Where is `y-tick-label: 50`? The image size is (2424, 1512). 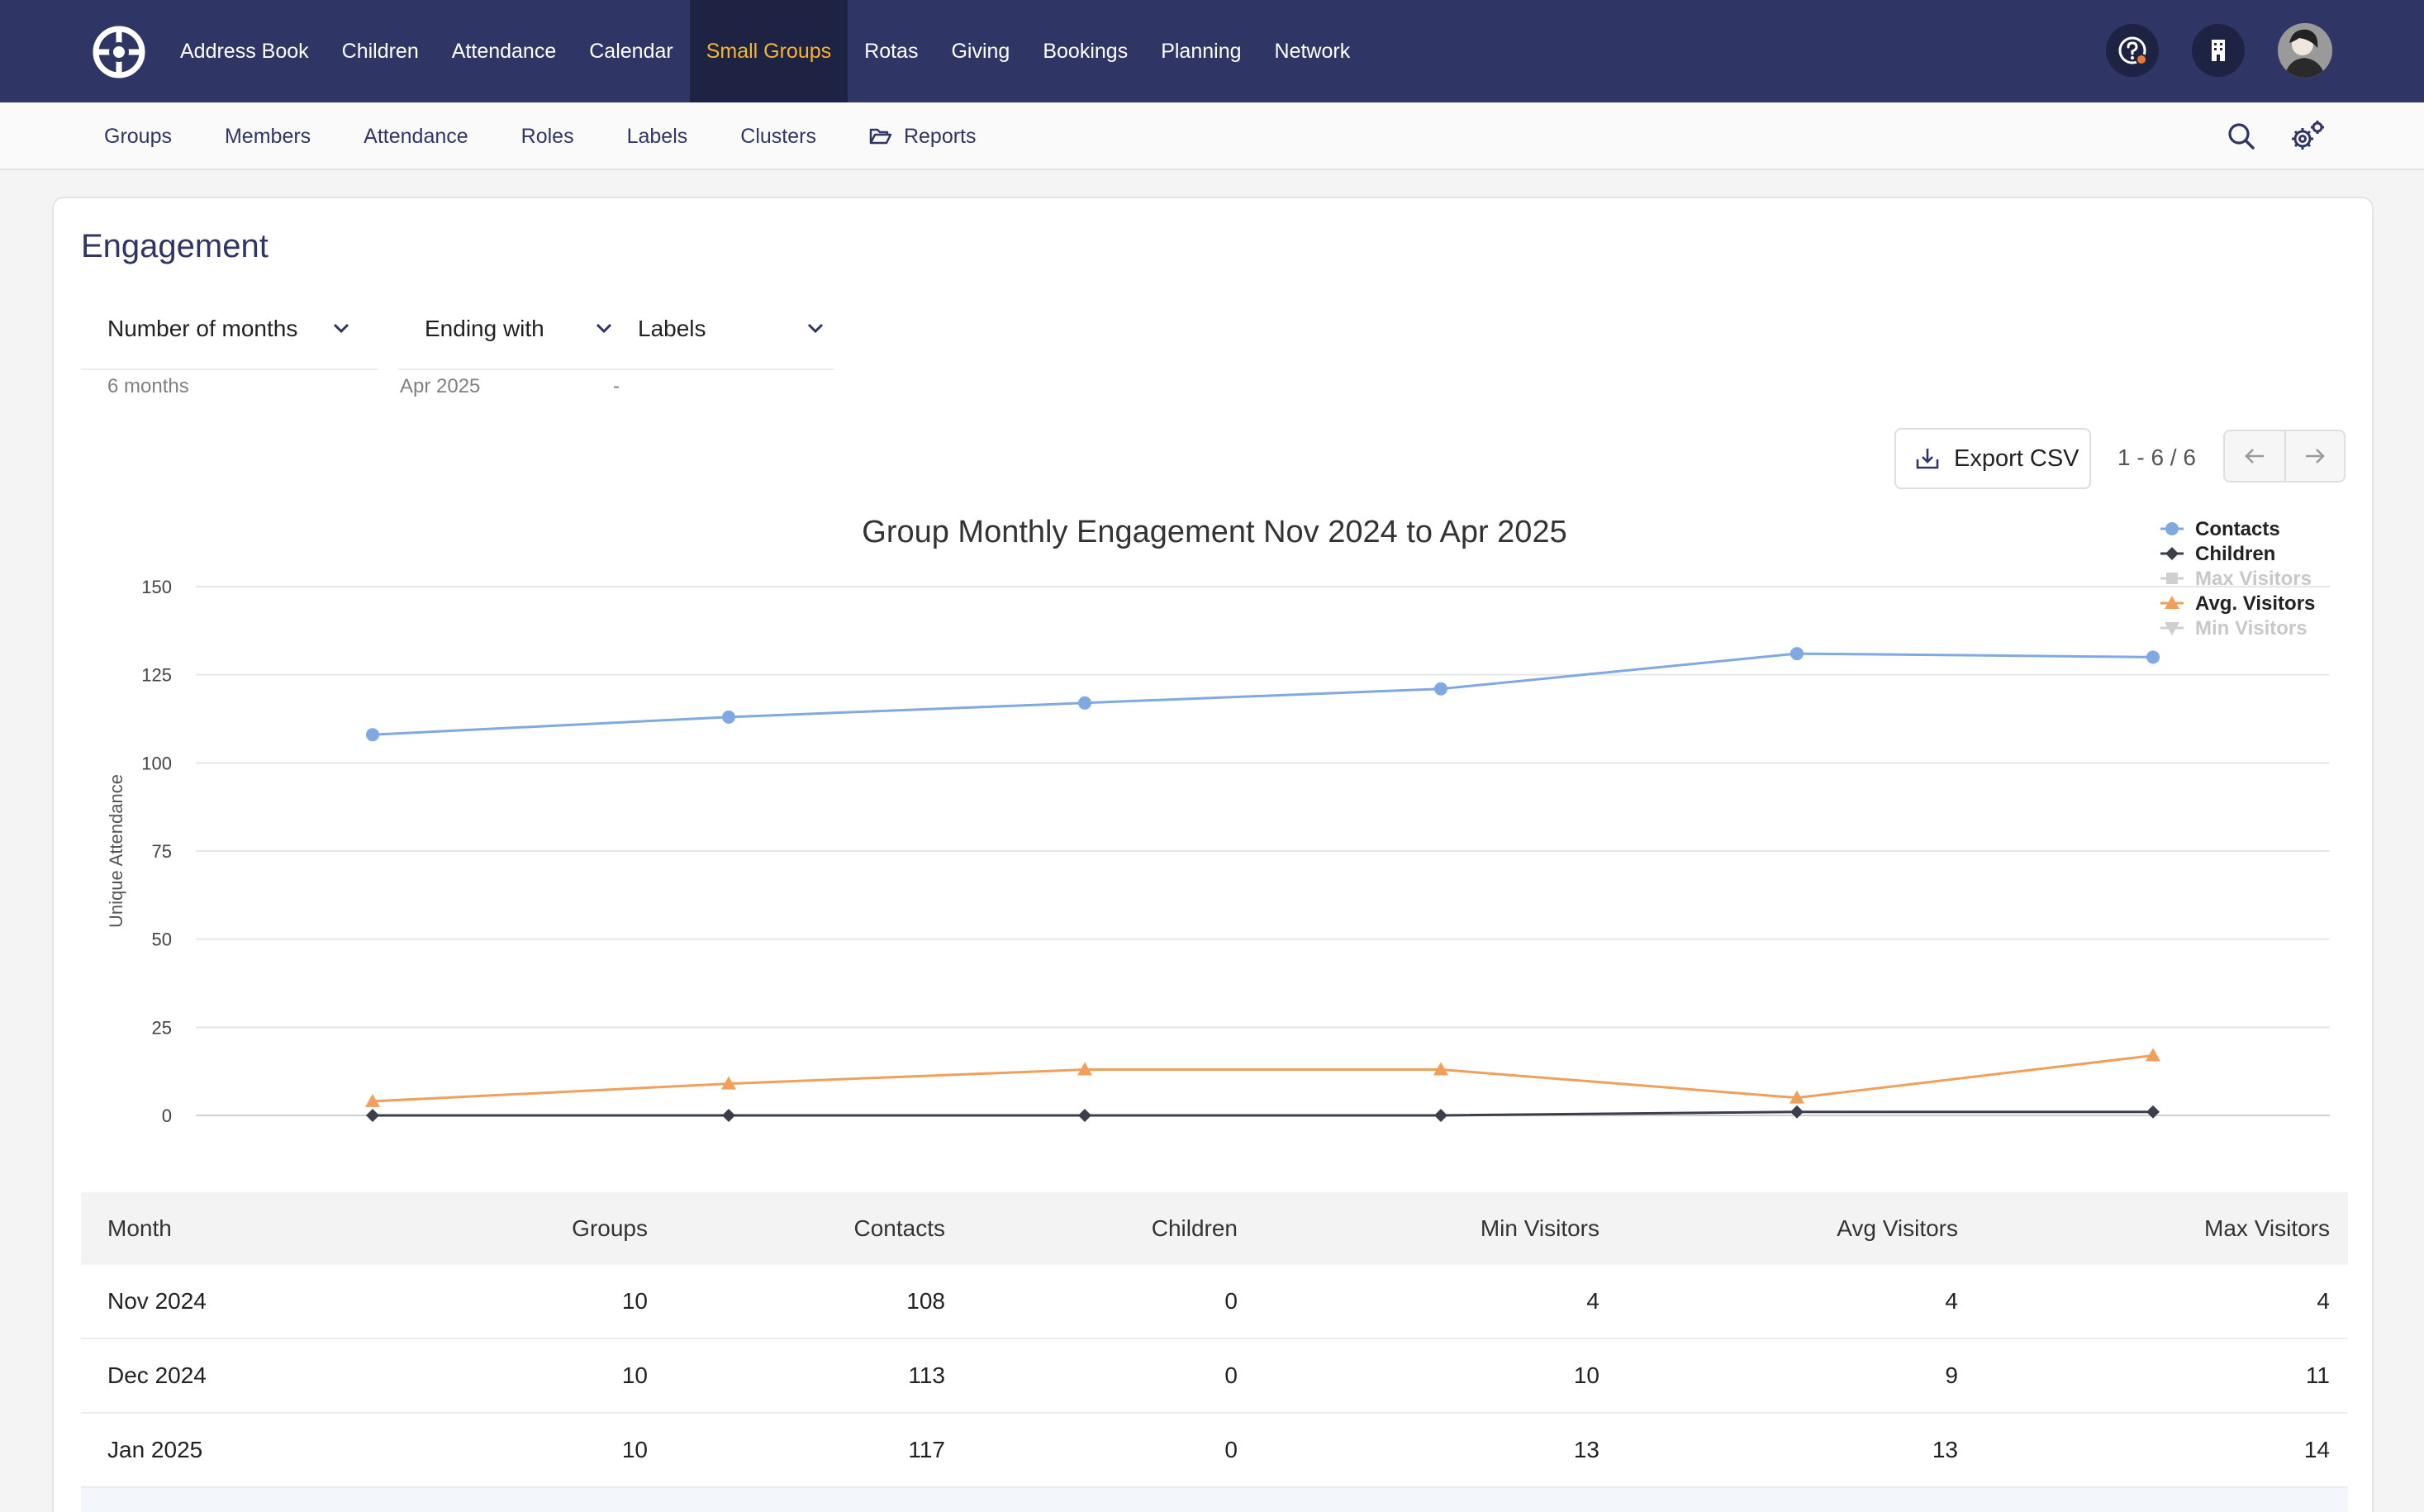 y-tick-label: 50 is located at coordinates (162, 940).